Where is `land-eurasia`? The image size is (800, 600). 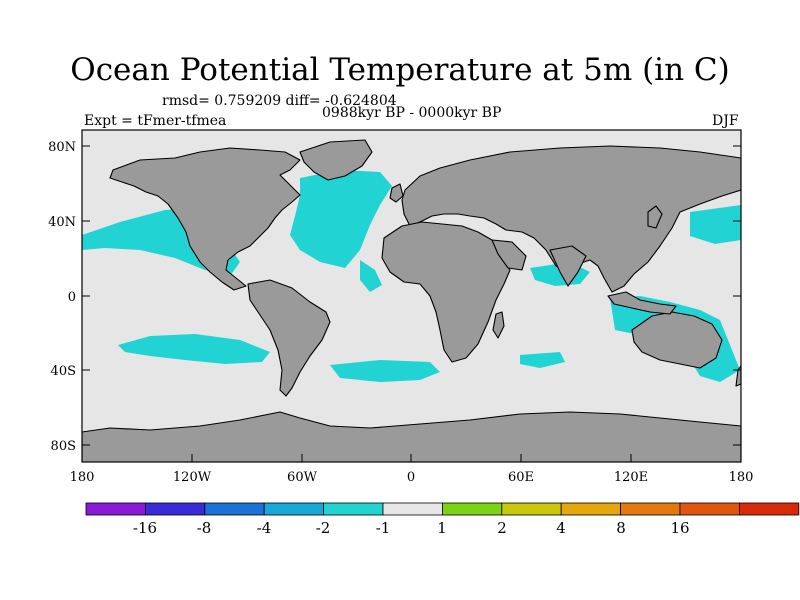
land-eurasia is located at coordinates (571, 219).